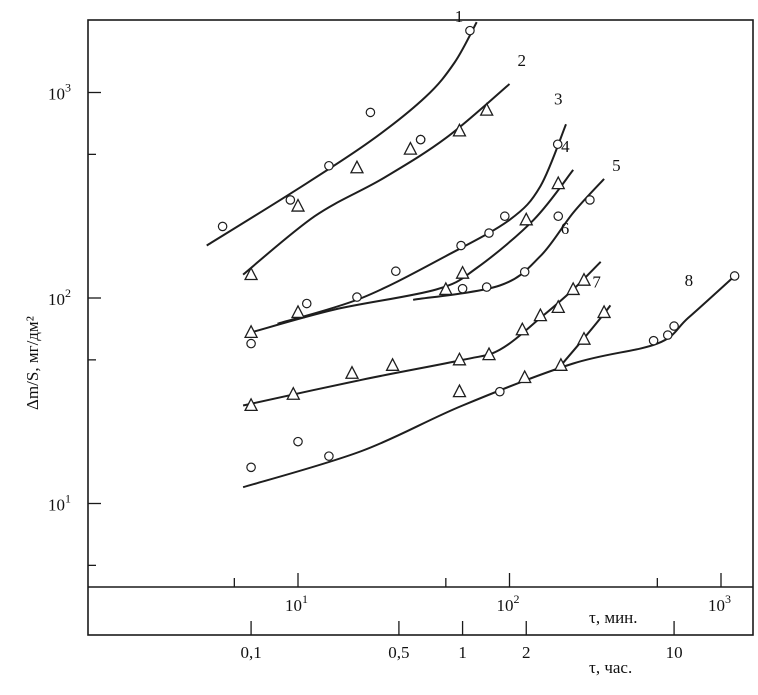 This screenshot has height=695, width=758. I want to click on x-tick-label-hours: 2, so click(526, 652).